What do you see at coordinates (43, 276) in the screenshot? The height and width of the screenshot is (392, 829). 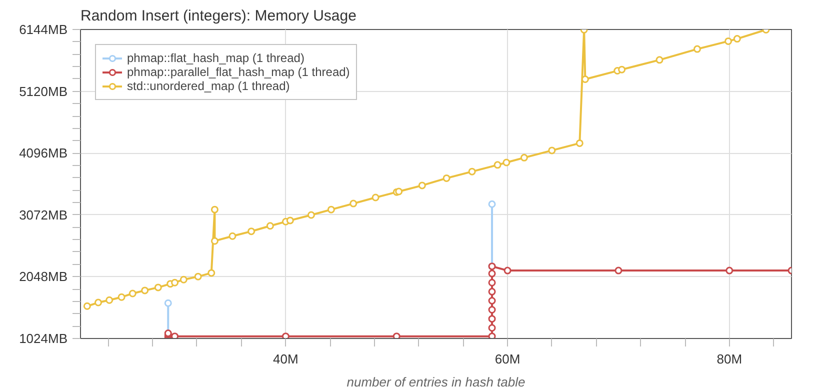 I see `y-tick-label: 2048MB` at bounding box center [43, 276].